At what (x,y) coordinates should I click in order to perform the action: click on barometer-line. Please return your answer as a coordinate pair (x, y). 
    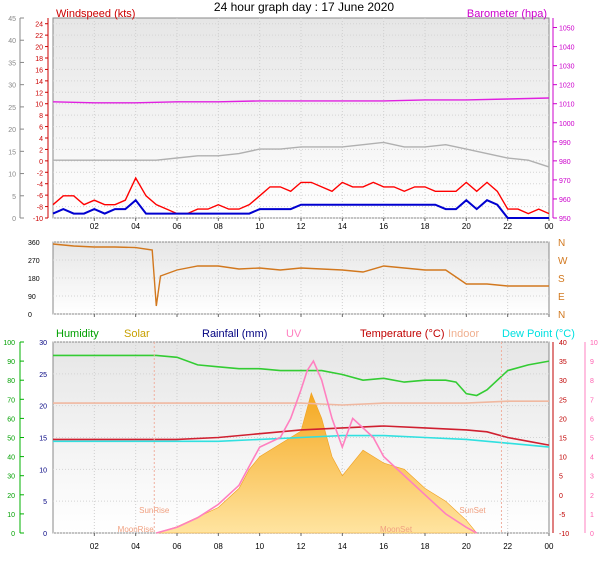
    Looking at the image, I should click on (301, 100).